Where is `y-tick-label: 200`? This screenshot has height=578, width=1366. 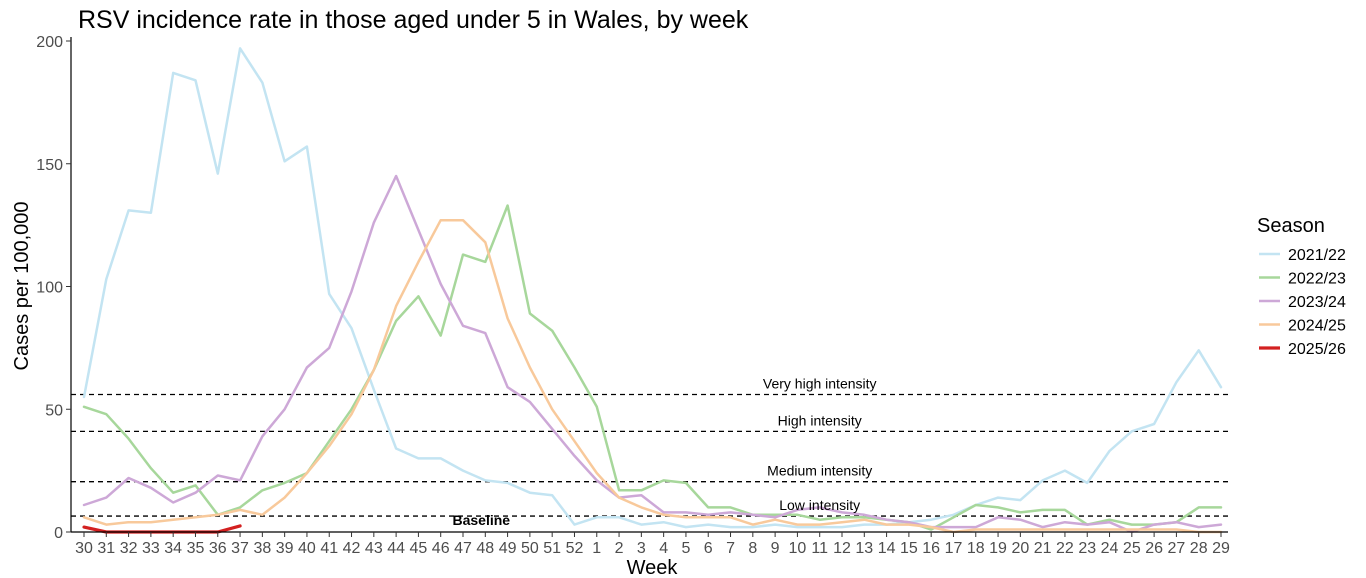 y-tick-label: 200 is located at coordinates (49, 42).